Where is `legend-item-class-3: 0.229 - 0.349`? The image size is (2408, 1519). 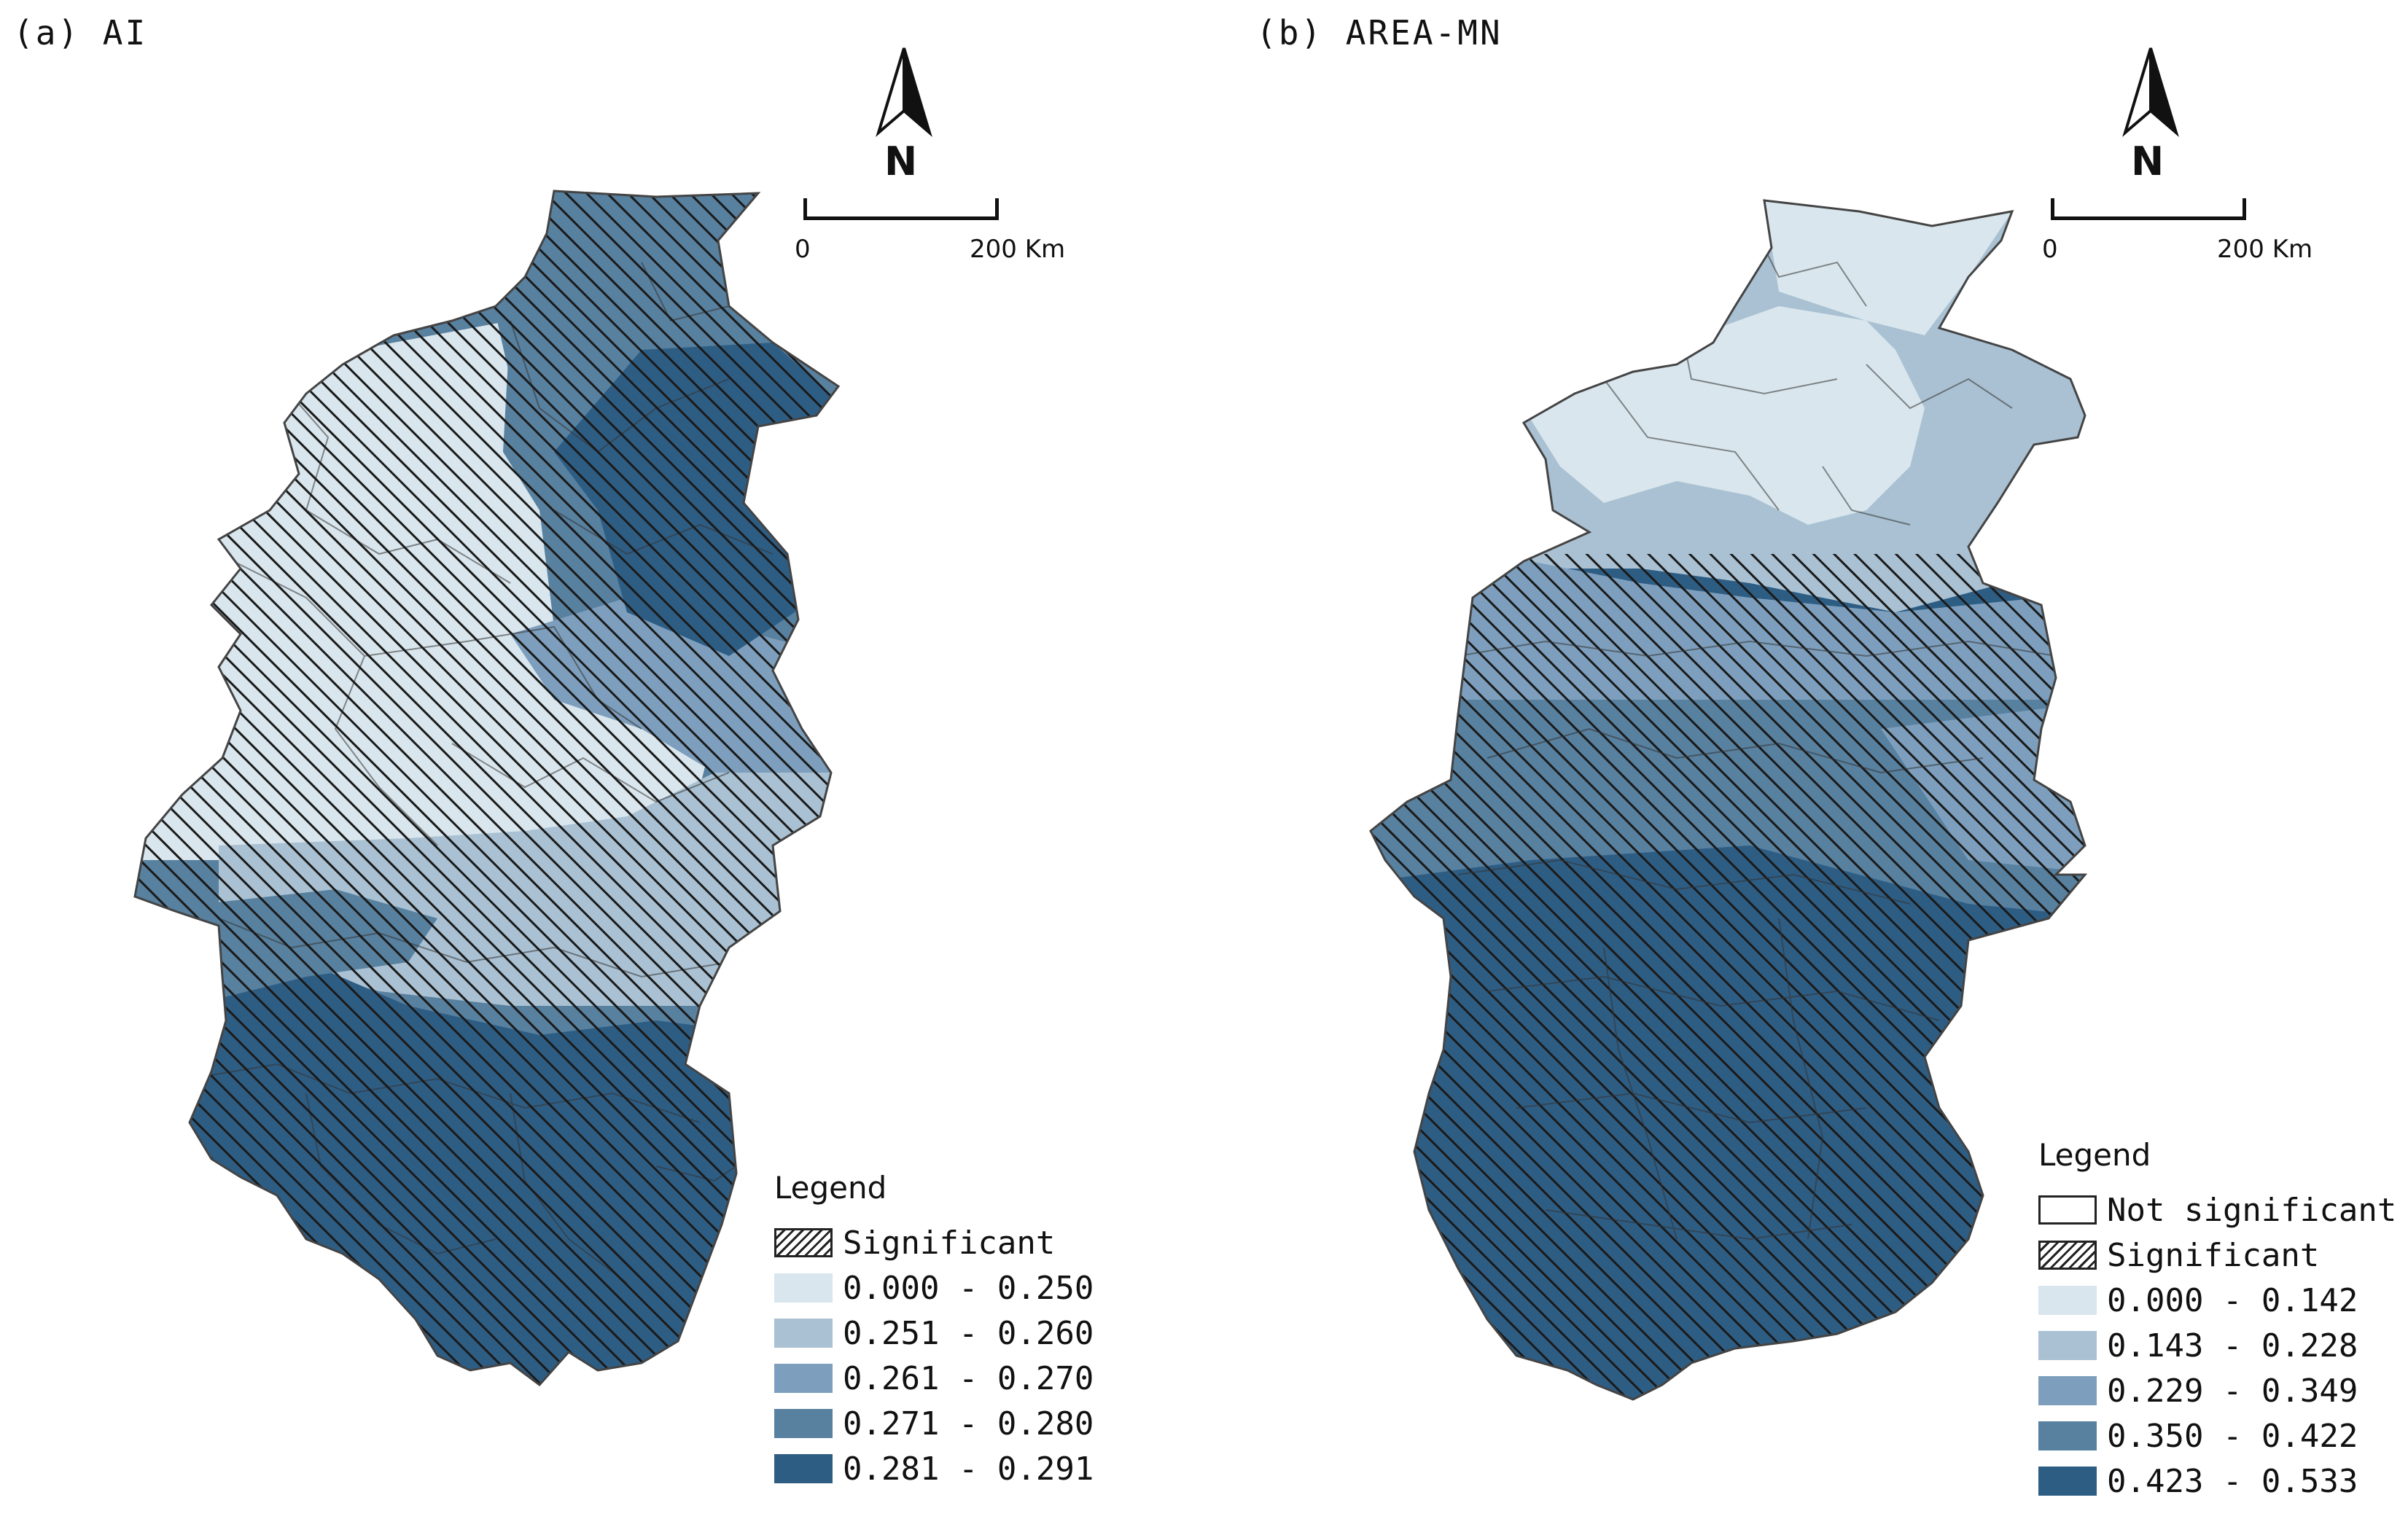 legend-item-class-3: 0.229 - 0.349 is located at coordinates (2217, 1390).